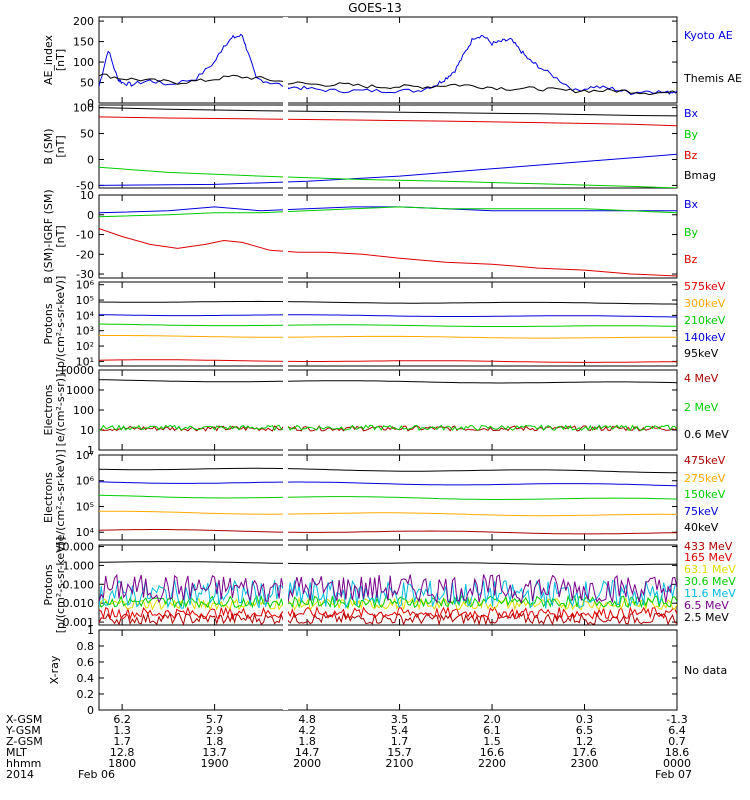 The image size is (750, 800). I want to click on ephem-value: 2300, so click(584, 763).